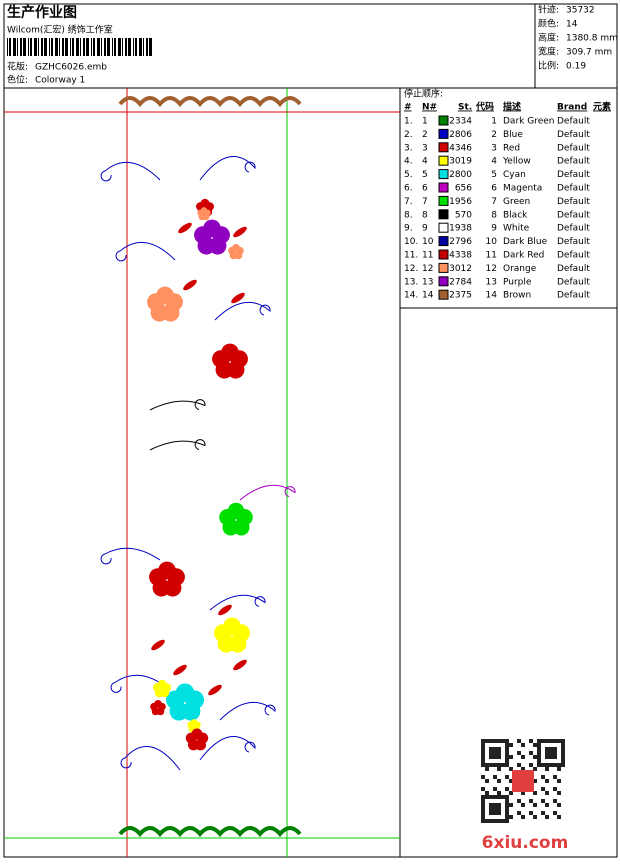  Describe the element at coordinates (463, 215) in the screenshot. I see `stitches: 570` at that location.